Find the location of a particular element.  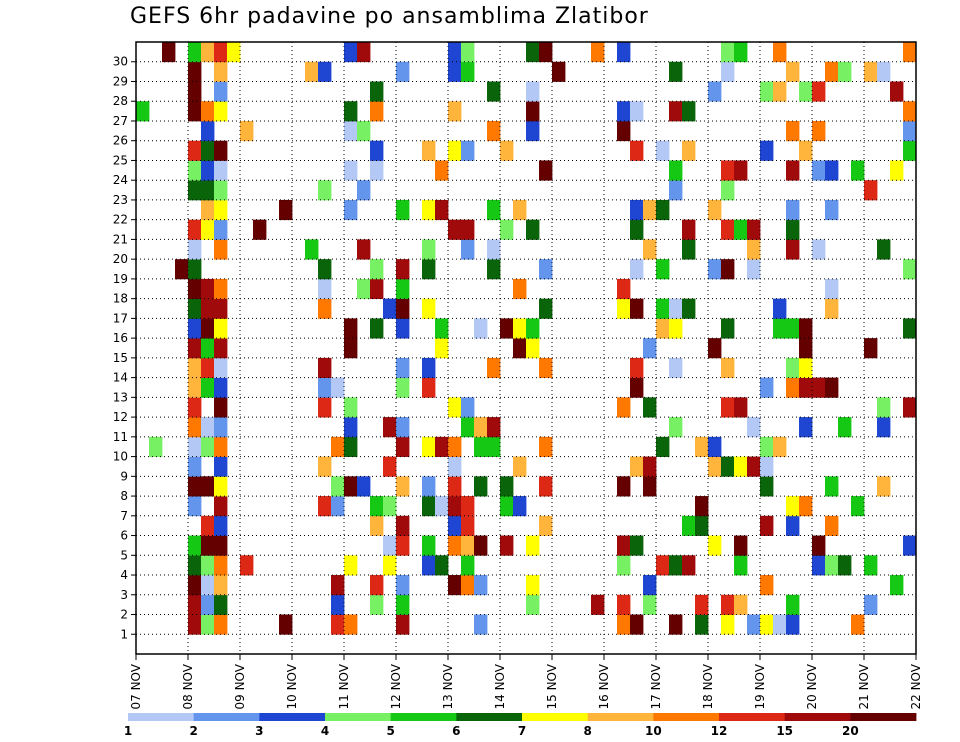

y-tick-label: 7 is located at coordinates (124, 516).